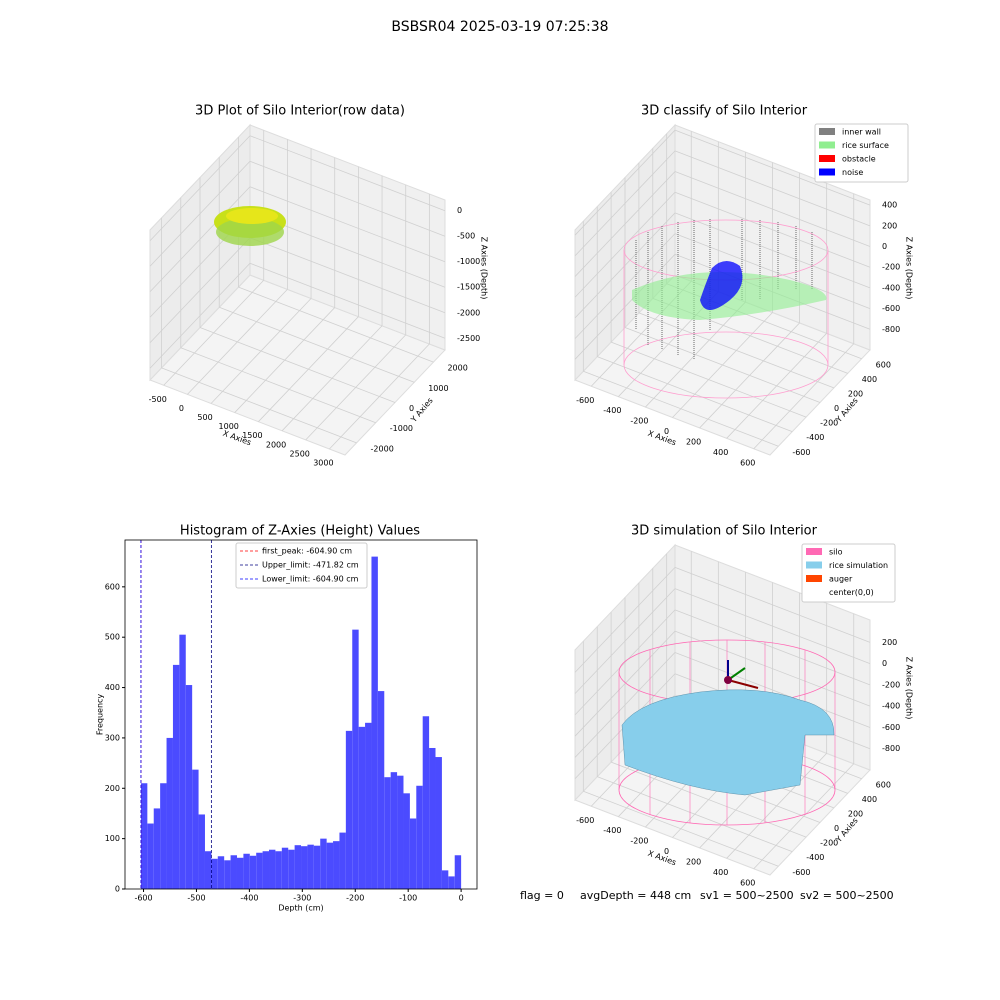  I want to click on legend-label: Upper_limit: -471.82 cm, so click(310, 565).